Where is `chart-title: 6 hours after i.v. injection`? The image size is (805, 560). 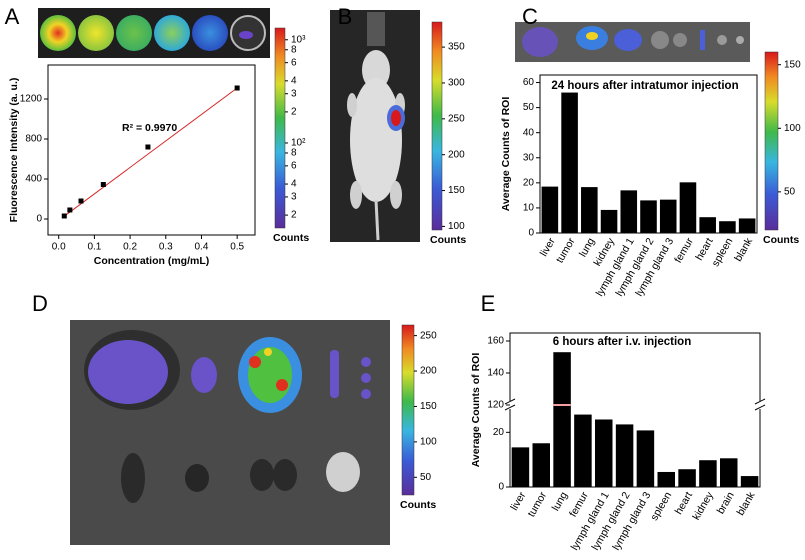 chart-title: 6 hours after i.v. injection is located at coordinates (622, 342).